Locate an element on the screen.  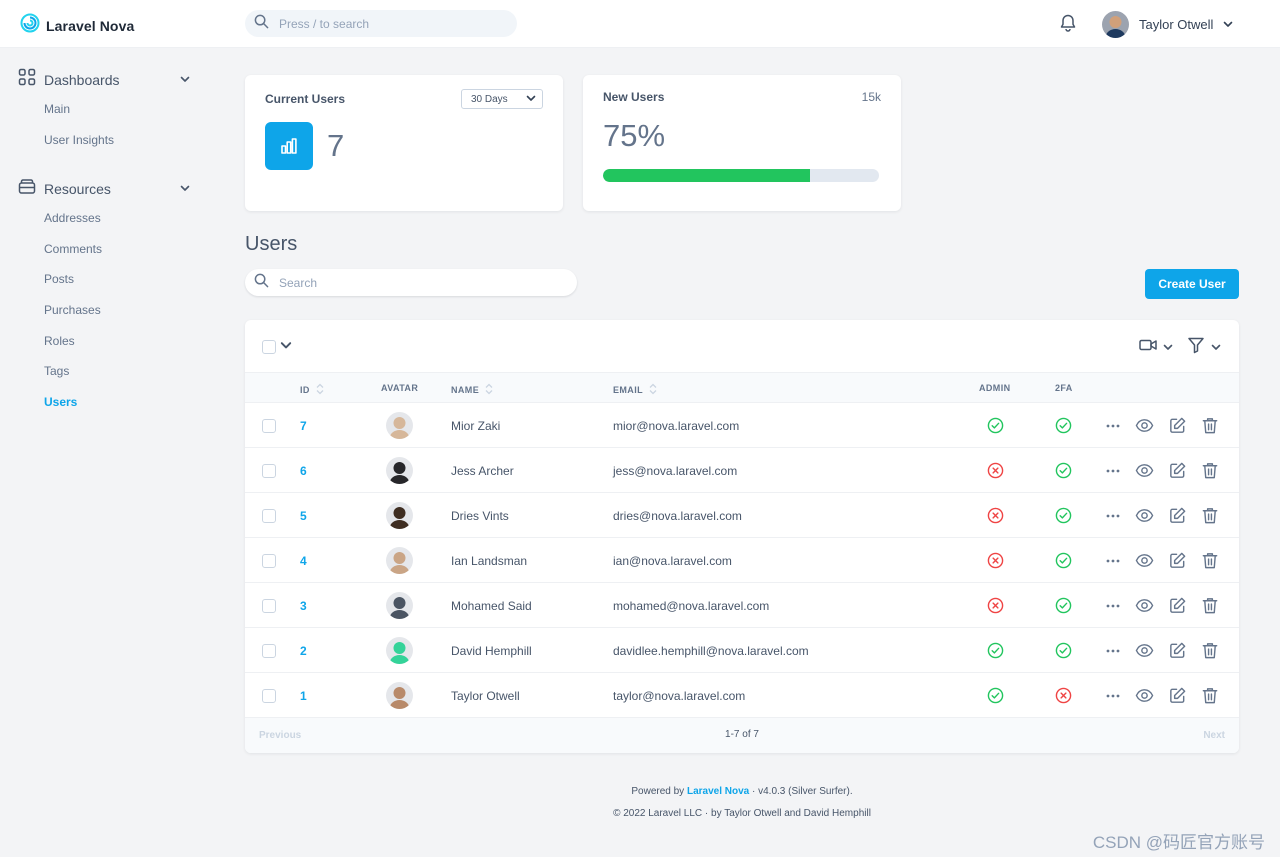
table-header: ID AVATAR NAME EMAIL ADMIN 2FA is located at coordinates (742, 387).